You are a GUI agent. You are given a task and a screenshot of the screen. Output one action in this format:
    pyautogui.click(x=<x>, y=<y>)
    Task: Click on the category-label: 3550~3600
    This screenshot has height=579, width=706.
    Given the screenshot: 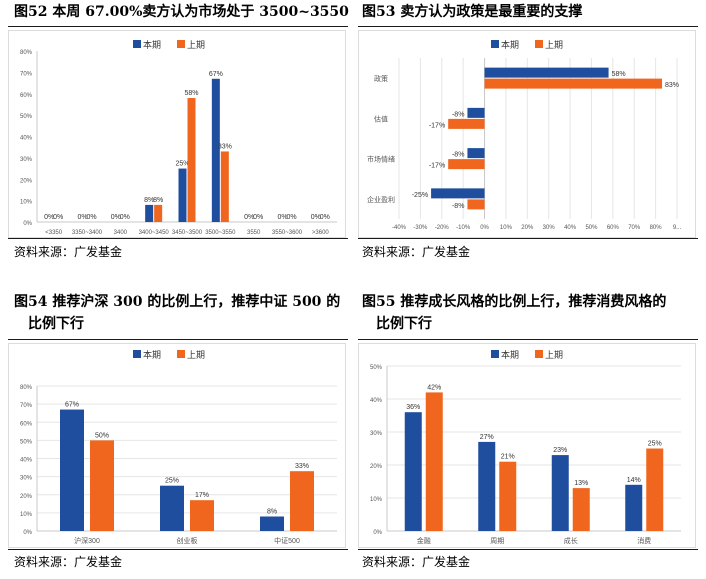 What is the action you would take?
    pyautogui.click(x=287, y=233)
    